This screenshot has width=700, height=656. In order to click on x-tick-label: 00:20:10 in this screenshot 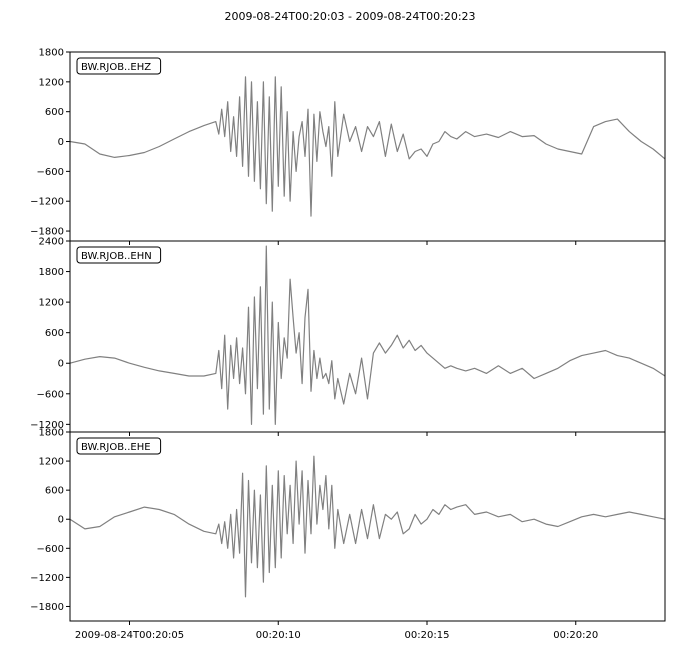, I will do `click(278, 635)`.